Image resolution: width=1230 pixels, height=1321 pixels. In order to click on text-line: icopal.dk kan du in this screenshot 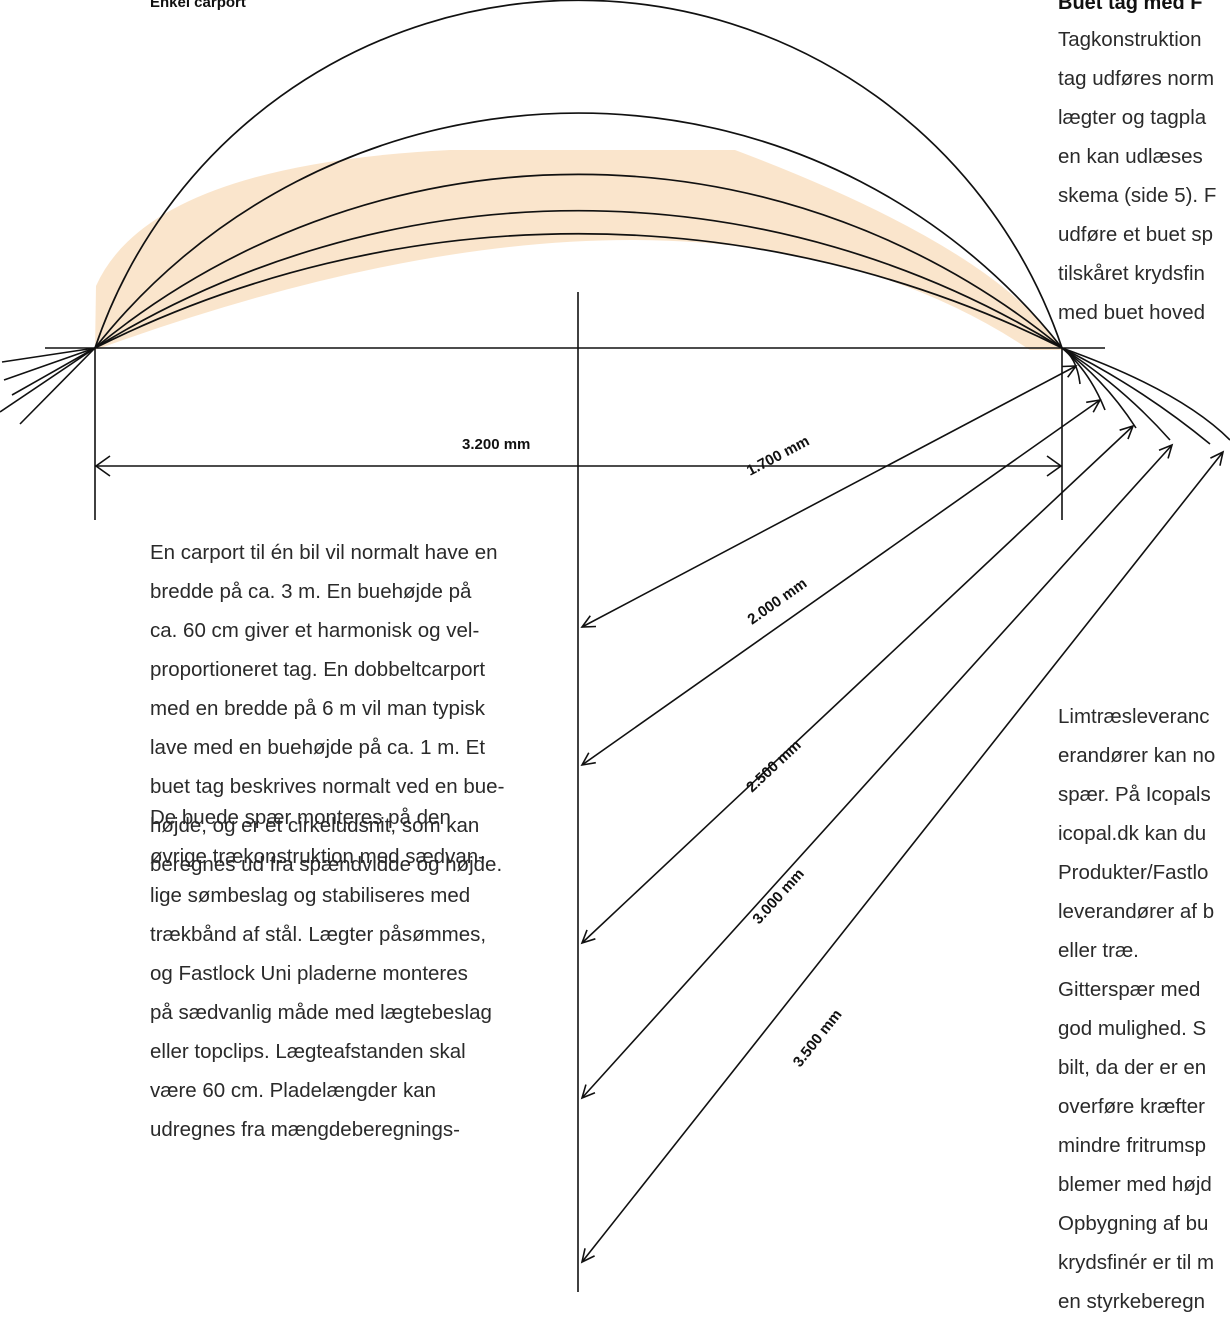, I will do `click(1132, 833)`.